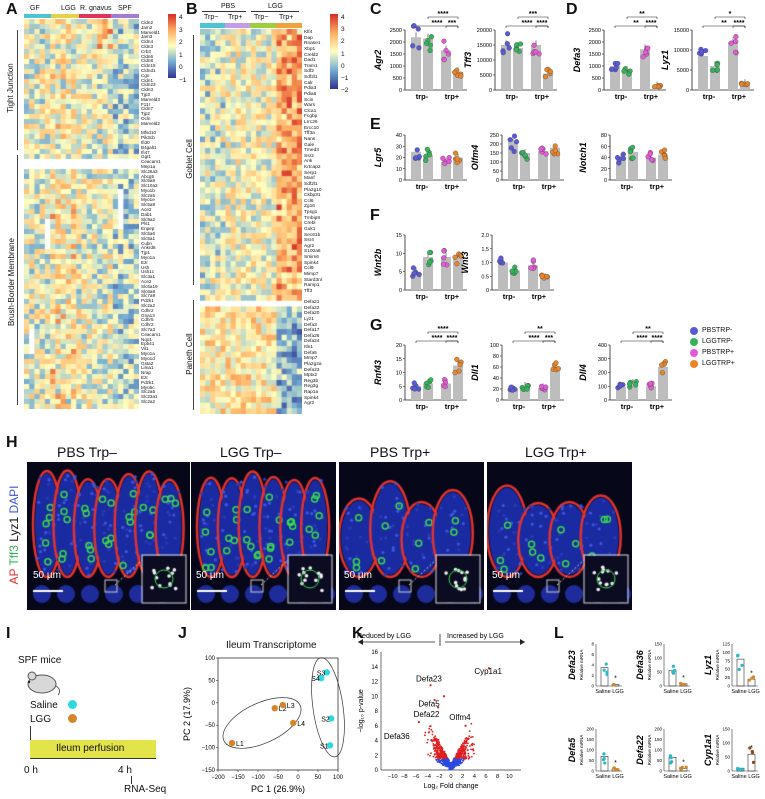  What do you see at coordinates (400, 91) in the screenshot?
I see `ytick-agr2: 0` at bounding box center [400, 91].